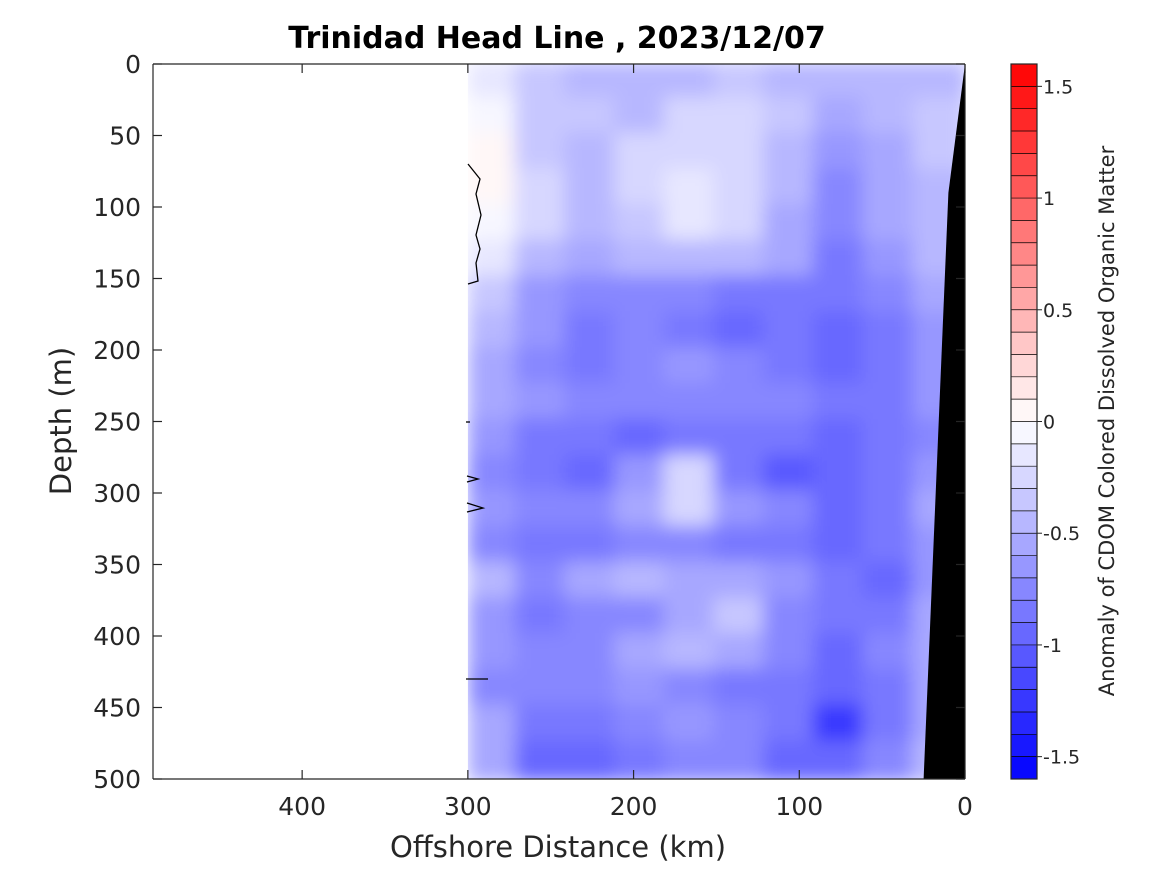 The width and height of the screenshot is (1167, 875). What do you see at coordinates (1058, 422) in the screenshot?
I see `colorbar-ticks: 1.5 1 0.5 0 -0.5 -1 -1.5` at bounding box center [1058, 422].